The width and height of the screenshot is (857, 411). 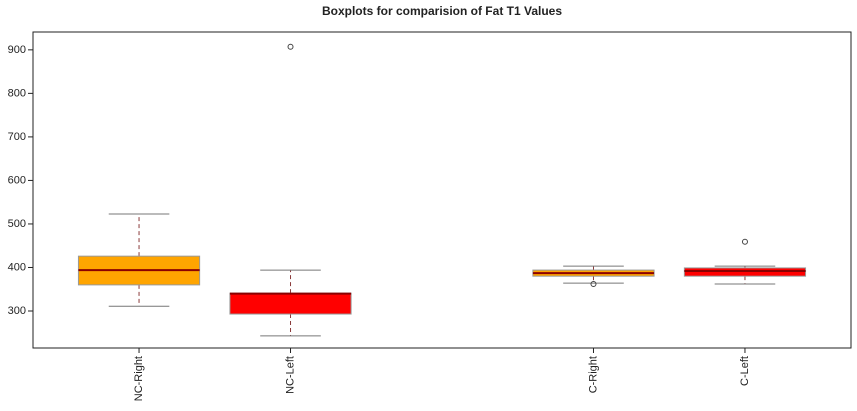 I want to click on y-tick-label: 800, so click(x=17, y=93).